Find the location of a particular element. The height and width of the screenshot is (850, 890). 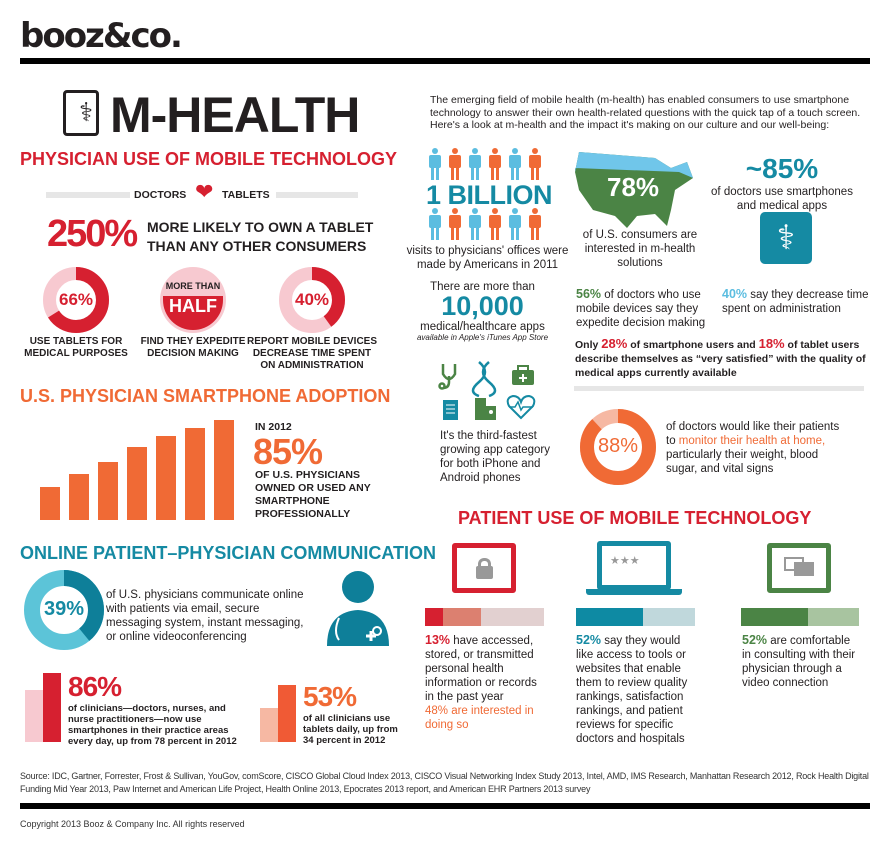

stat-250: 250% is located at coordinates (92, 234).